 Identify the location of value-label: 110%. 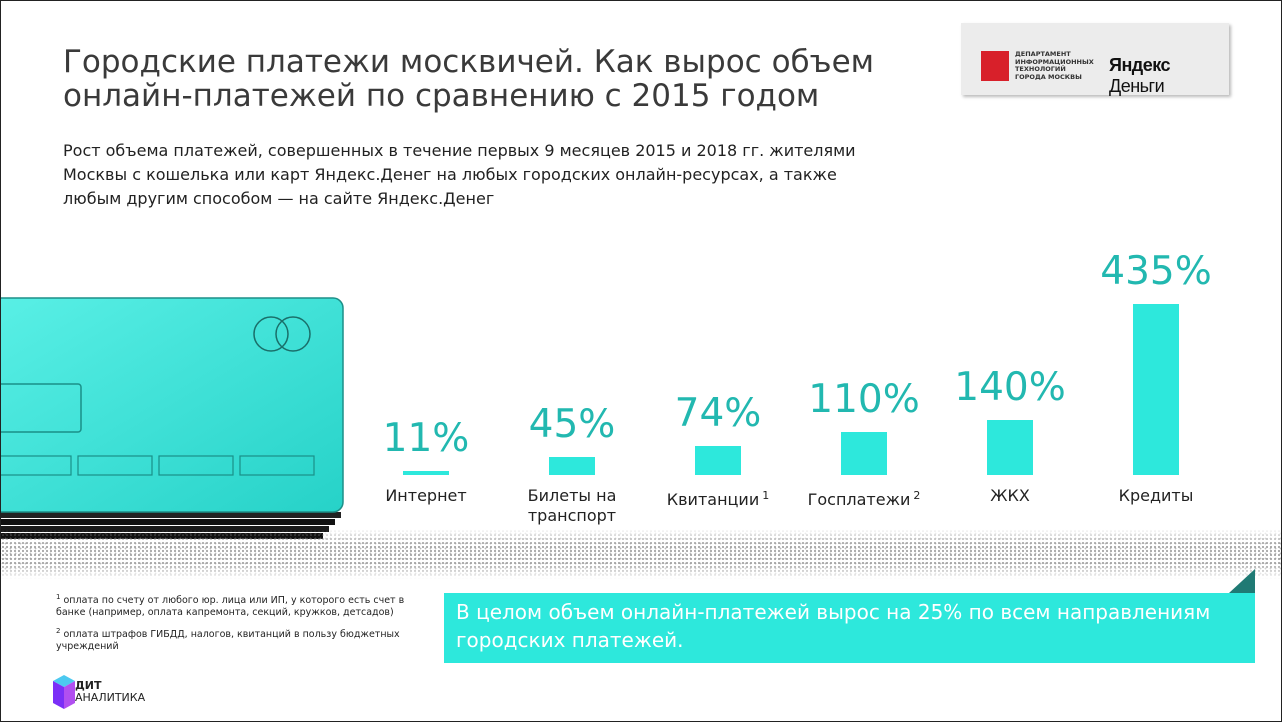
(864, 399).